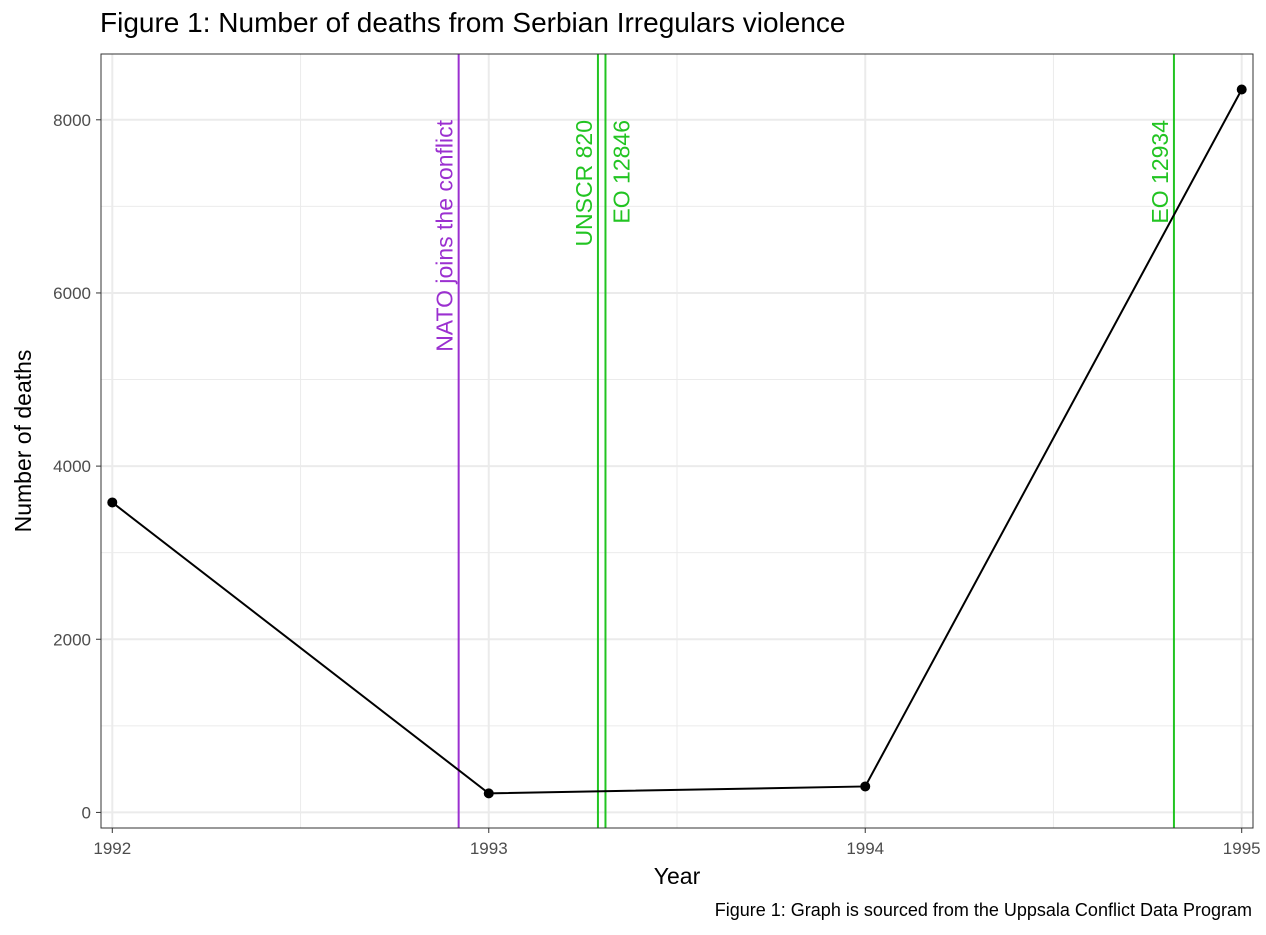  What do you see at coordinates (1160, 172) in the screenshot?
I see `event-line-label: EO 12934` at bounding box center [1160, 172].